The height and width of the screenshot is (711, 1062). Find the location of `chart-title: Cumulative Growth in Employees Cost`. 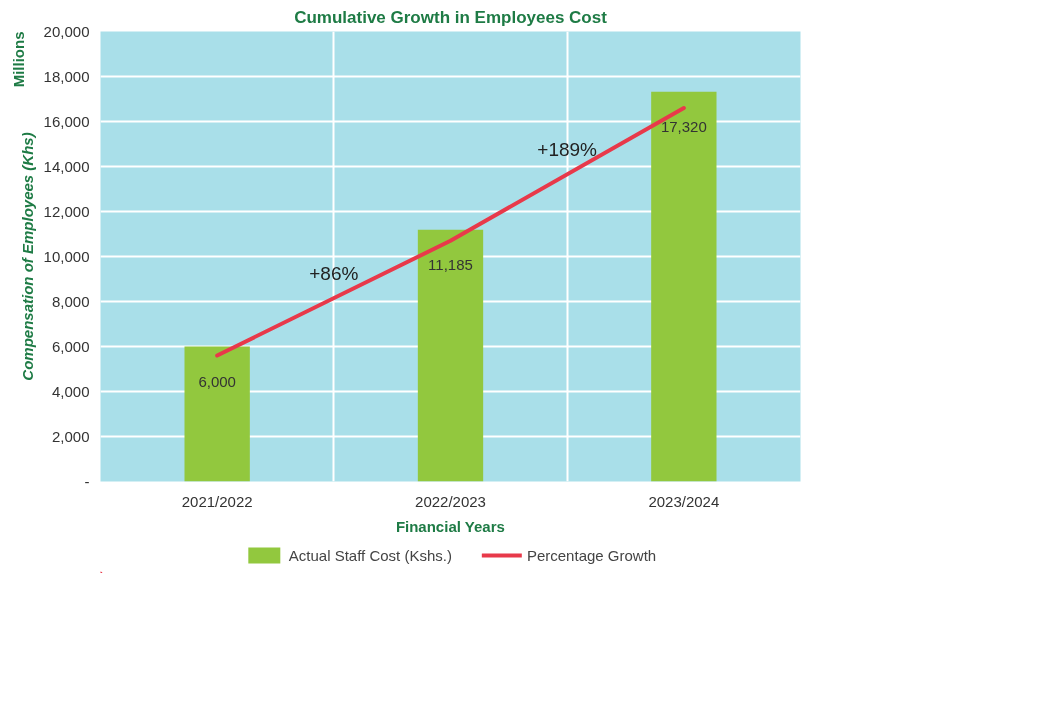

chart-title: Cumulative Growth in Employees Cost is located at coordinates (451, 17).